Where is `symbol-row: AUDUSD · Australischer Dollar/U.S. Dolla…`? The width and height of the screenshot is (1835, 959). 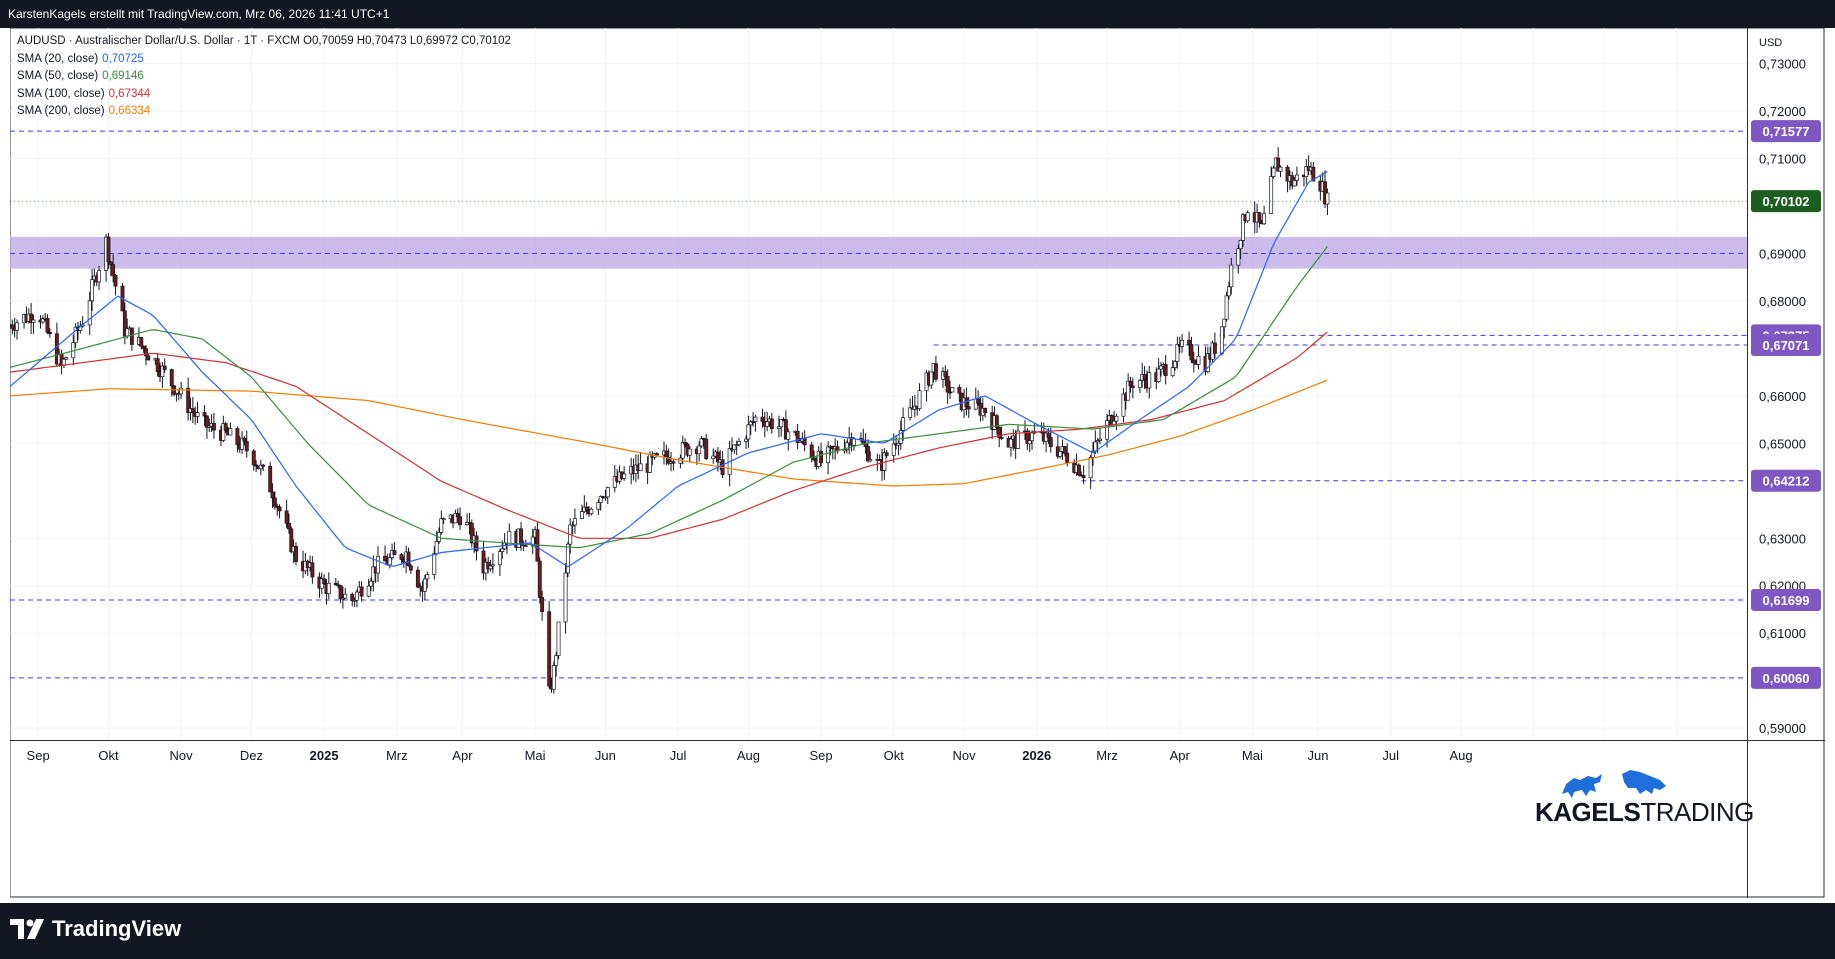 symbol-row: AUDUSD · Australischer Dollar/U.S. Dolla… is located at coordinates (264, 42).